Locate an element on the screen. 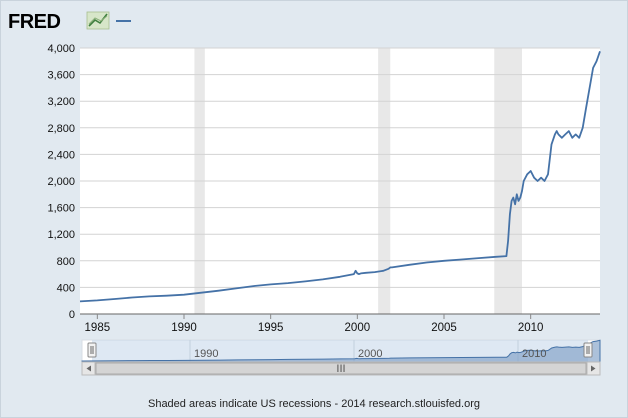 This screenshot has height=418, width=628. navigator-selected-range is located at coordinates (340, 351).